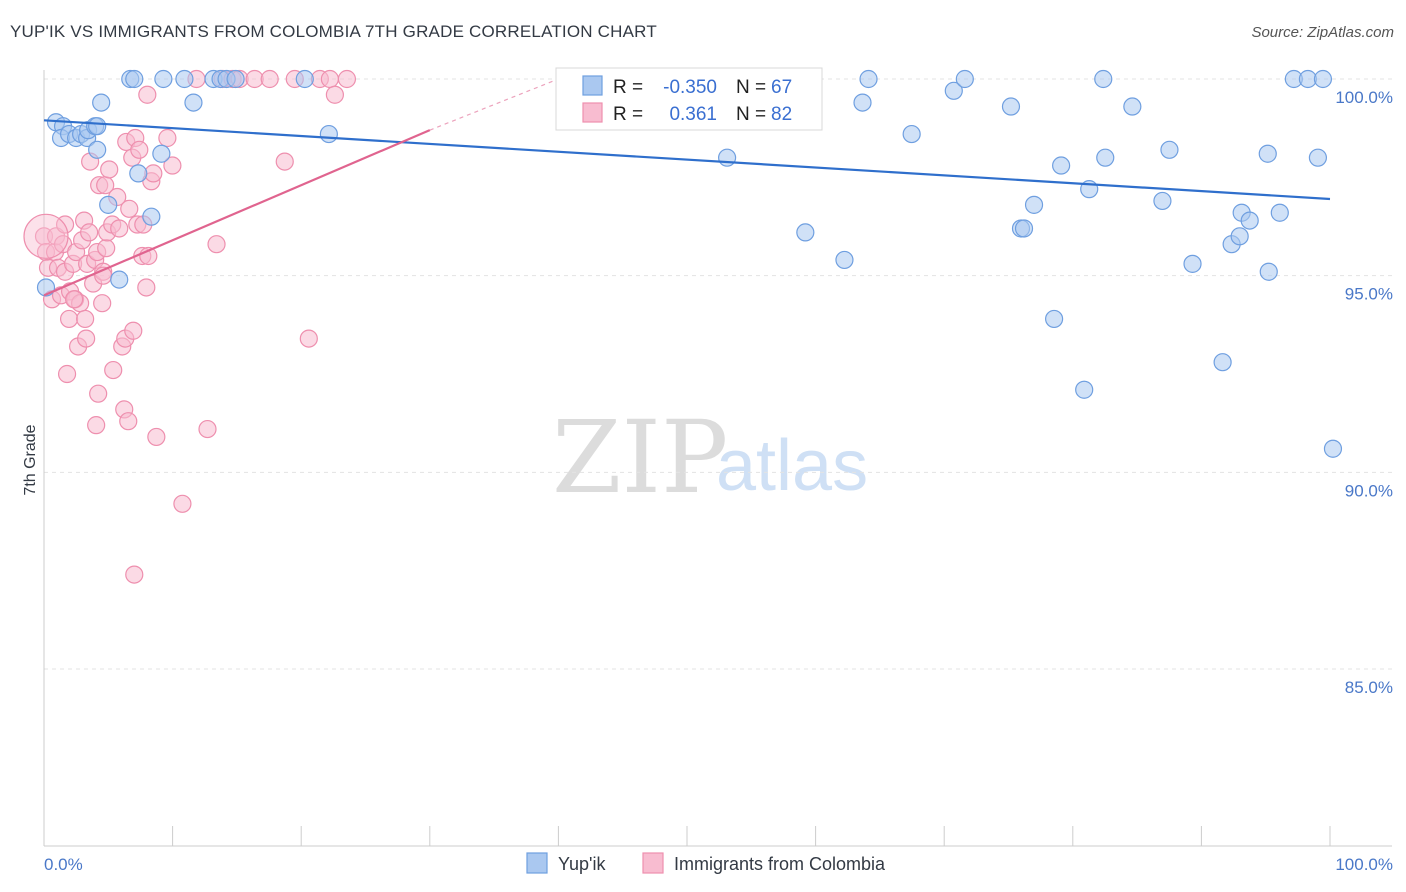 This screenshot has width=1406, height=892. Describe the element at coordinates (792, 466) in the screenshot. I see `watermark-atlas: atlas` at that location.